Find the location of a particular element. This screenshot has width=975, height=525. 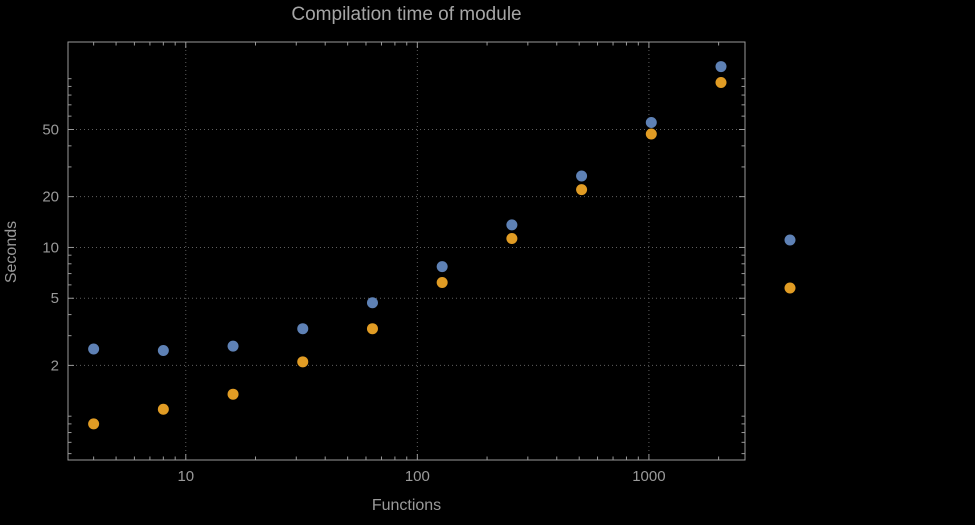

x-tick-label: 1000 is located at coordinates (648, 476).